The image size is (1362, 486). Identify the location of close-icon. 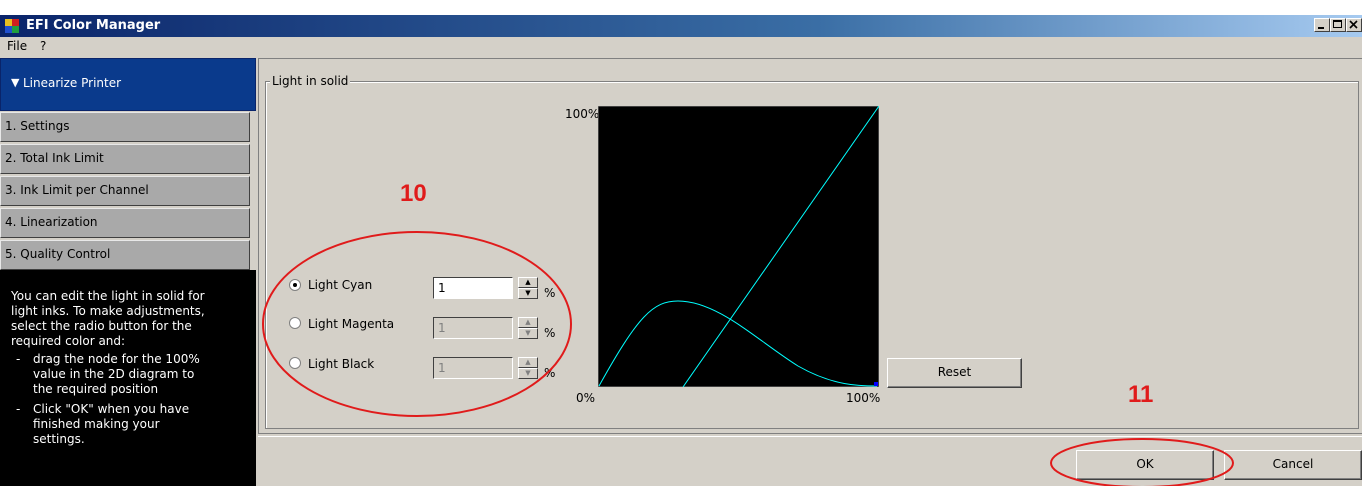
(1353, 24).